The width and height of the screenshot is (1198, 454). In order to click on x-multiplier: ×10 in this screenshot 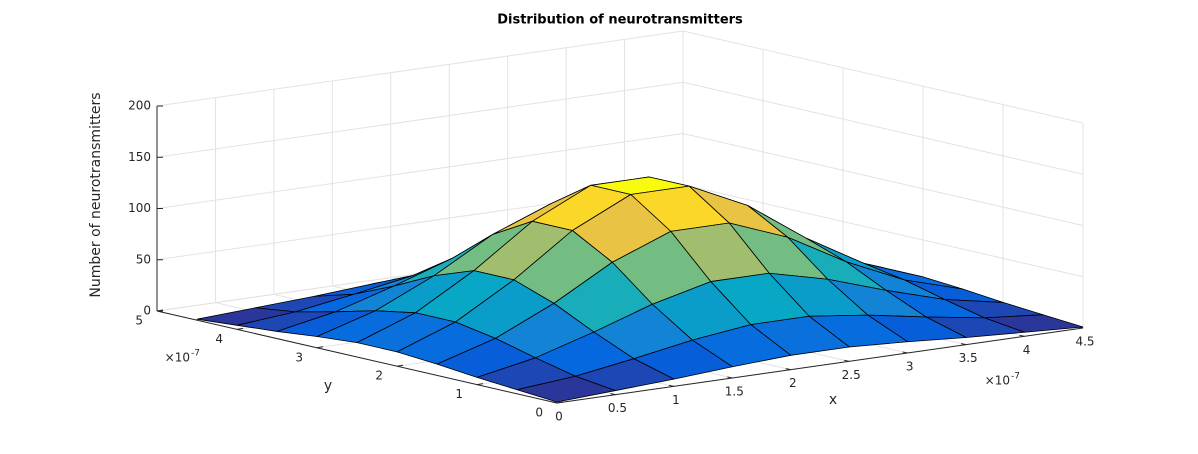, I will do `click(997, 381)`.